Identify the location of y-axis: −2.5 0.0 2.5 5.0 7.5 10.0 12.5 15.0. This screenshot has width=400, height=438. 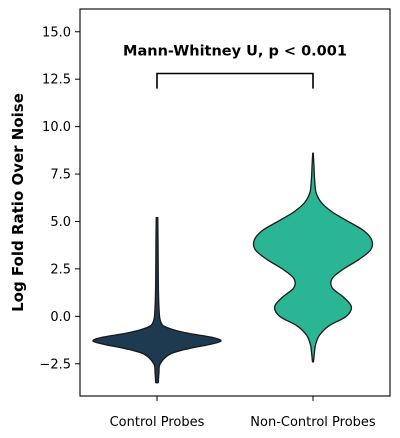
(59, 198).